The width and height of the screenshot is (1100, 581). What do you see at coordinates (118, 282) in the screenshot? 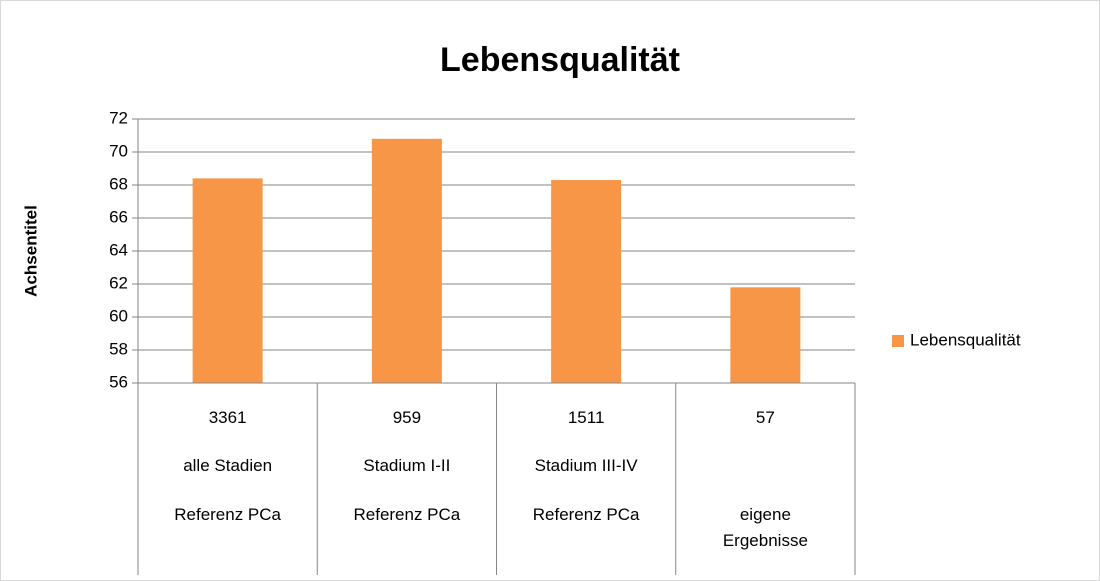
I see `y-tick-label: 62` at bounding box center [118, 282].